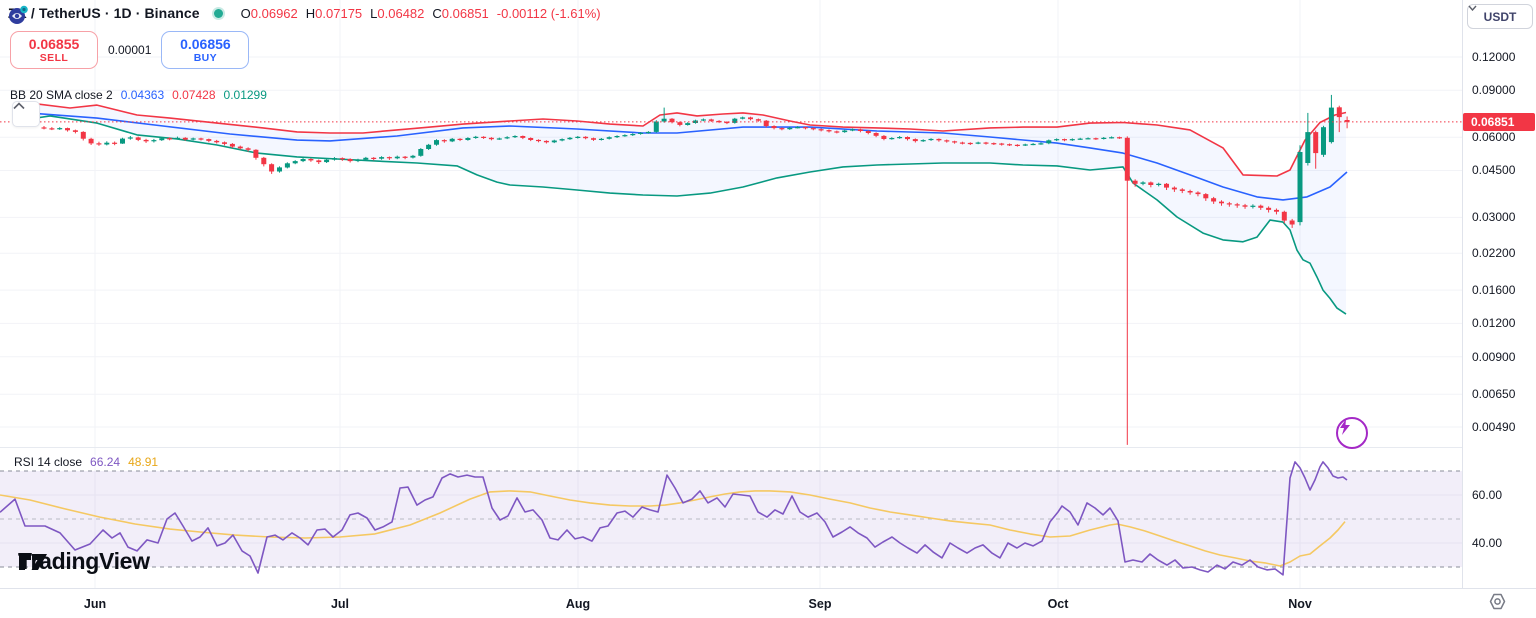 This screenshot has height=618, width=1536. I want to click on currency-selector: USDT, so click(1500, 16).